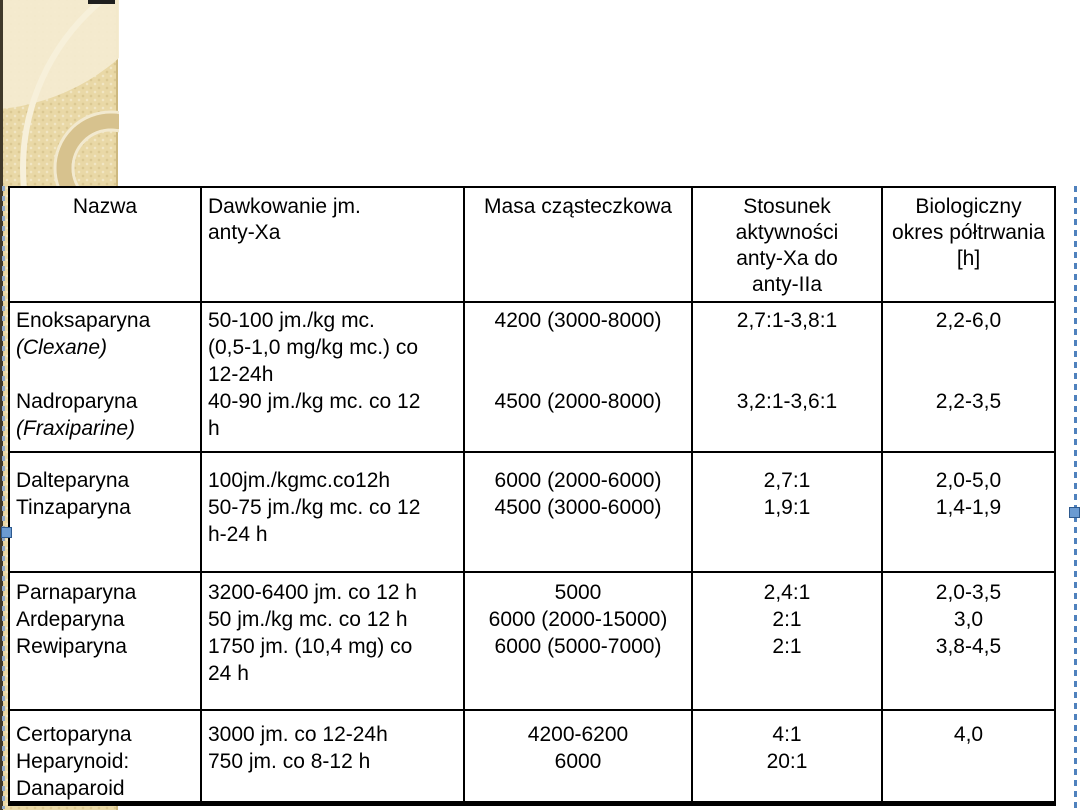 The width and height of the screenshot is (1080, 810). I want to click on cell-masa: 5000 6000 (2000-15000) 6000 (5000-7000), so click(579, 642).